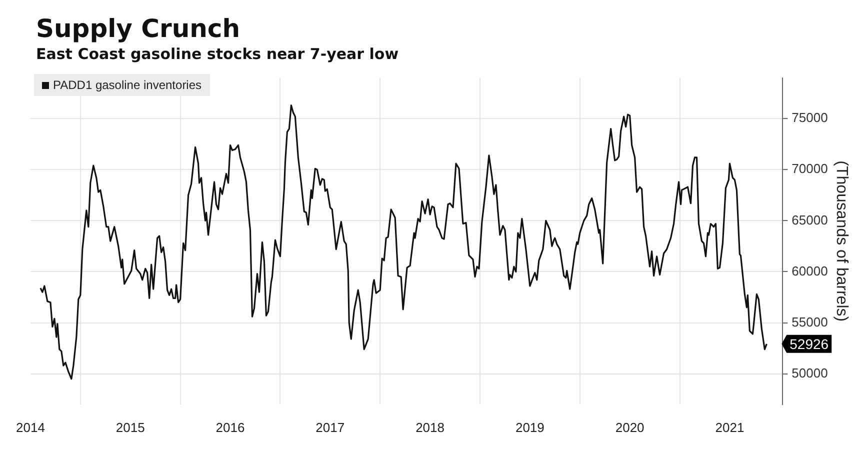 This screenshot has width=863, height=452. What do you see at coordinates (810, 270) in the screenshot?
I see `y2-tick-label: 60000` at bounding box center [810, 270].